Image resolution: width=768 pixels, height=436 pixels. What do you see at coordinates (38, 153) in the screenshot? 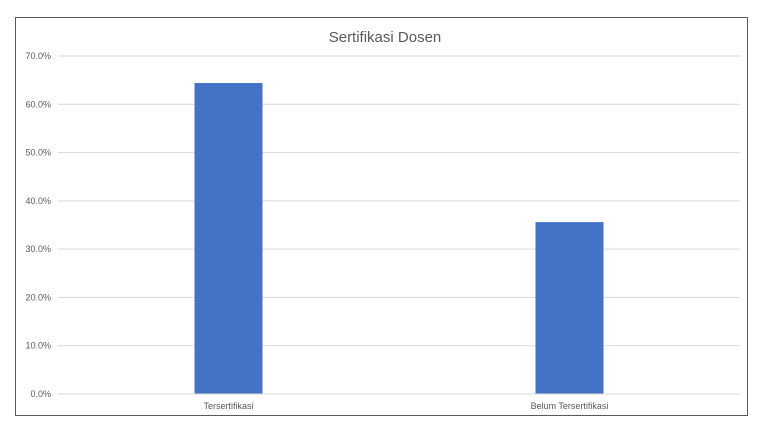
I see `y-tick-label: 50.0%` at bounding box center [38, 153].